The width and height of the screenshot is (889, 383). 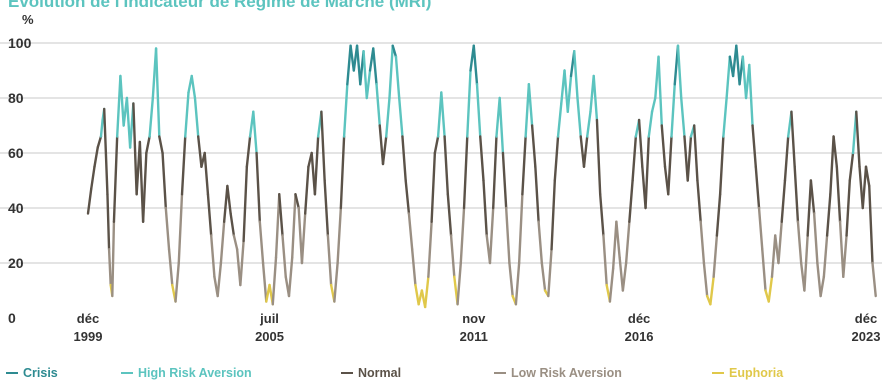 I want to click on legend-label: High Risk Aversion, so click(x=195, y=373).